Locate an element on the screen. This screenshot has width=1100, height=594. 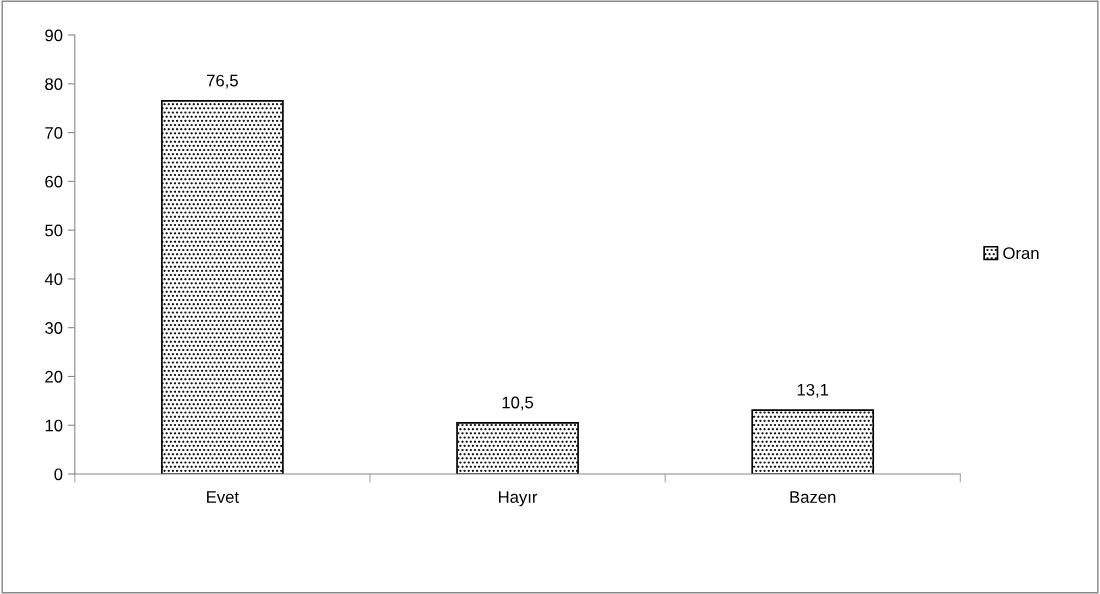
y-tick-label: 50 is located at coordinates (54, 230).